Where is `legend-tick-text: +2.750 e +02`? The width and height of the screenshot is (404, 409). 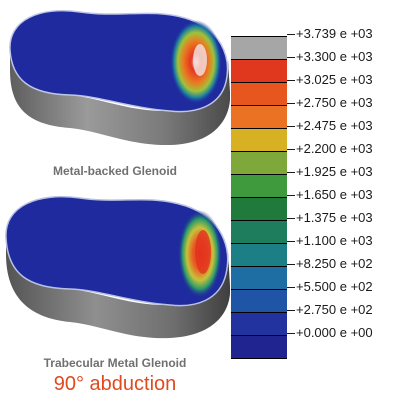 legend-tick-text: +2.750 e +02 is located at coordinates (334, 309).